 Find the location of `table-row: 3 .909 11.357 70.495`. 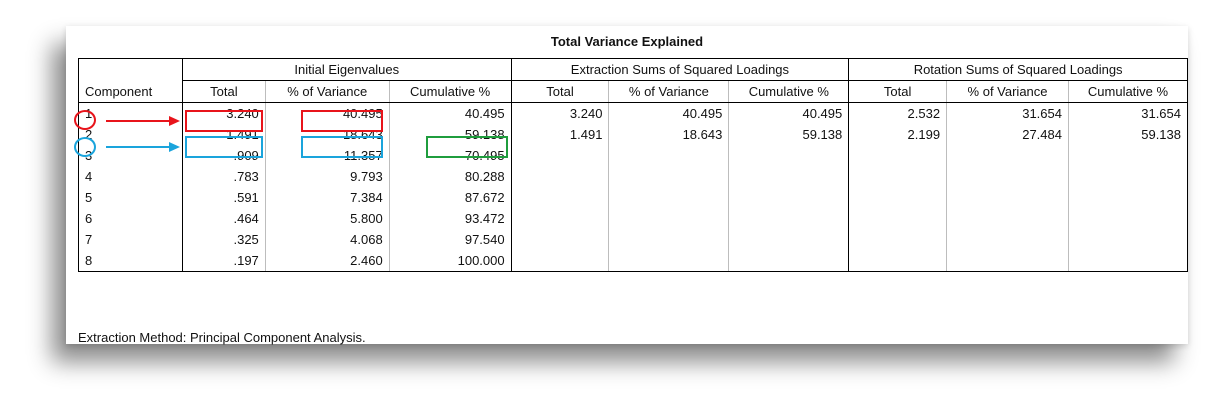

table-row: 3 .909 11.357 70.495 is located at coordinates (633, 155).